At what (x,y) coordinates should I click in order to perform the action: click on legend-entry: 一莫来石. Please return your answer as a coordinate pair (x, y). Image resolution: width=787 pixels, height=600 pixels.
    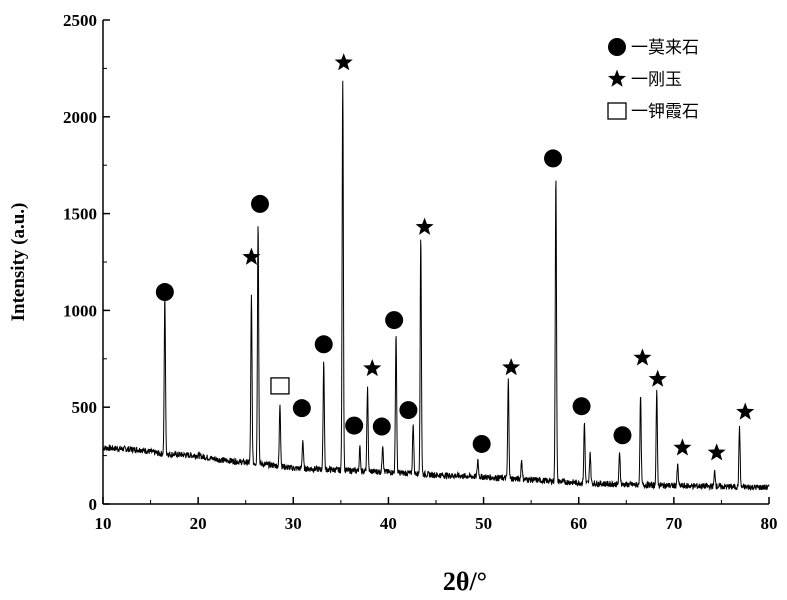
    Looking at the image, I should click on (653, 48).